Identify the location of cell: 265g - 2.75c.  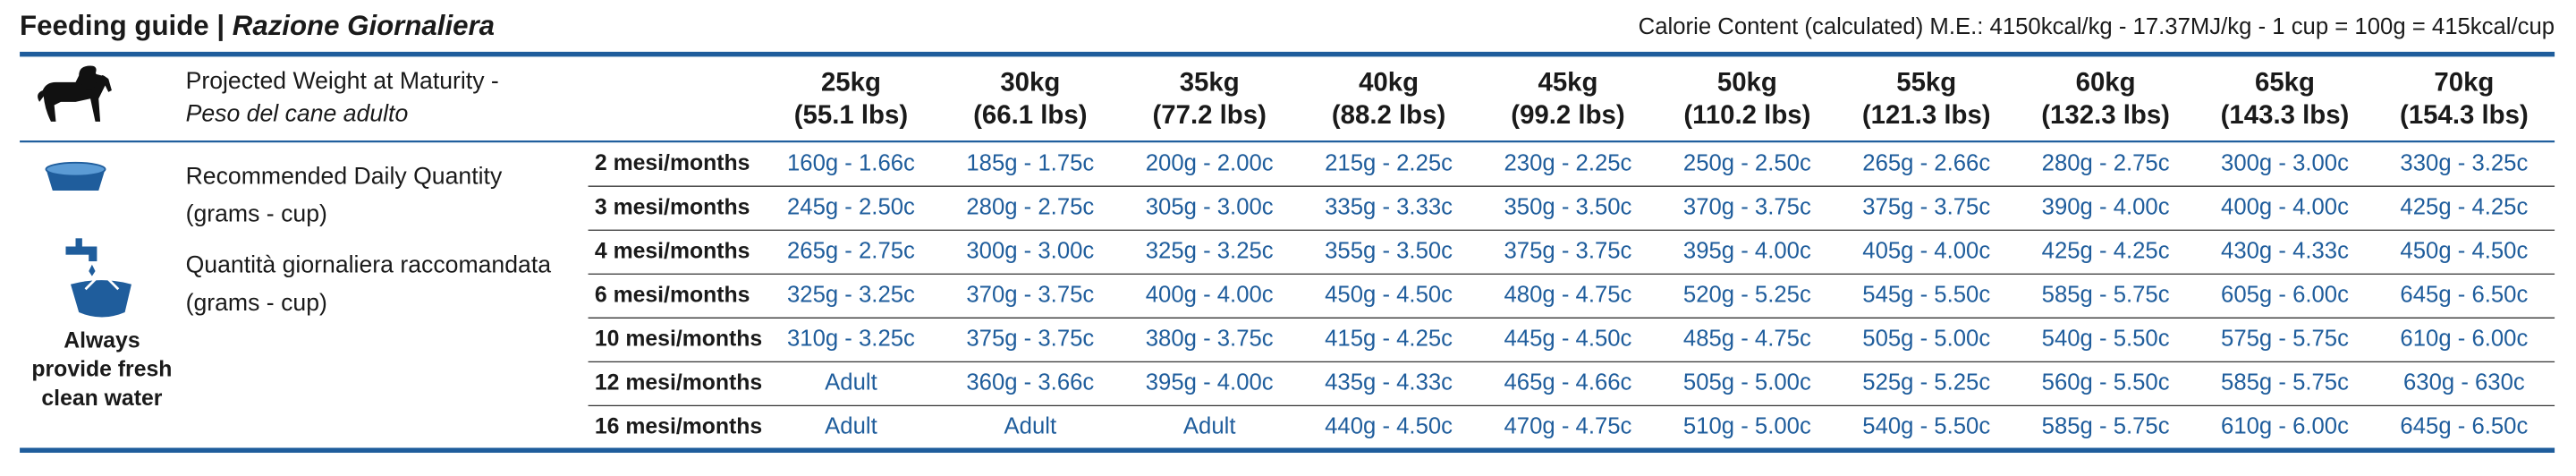
(851, 252).